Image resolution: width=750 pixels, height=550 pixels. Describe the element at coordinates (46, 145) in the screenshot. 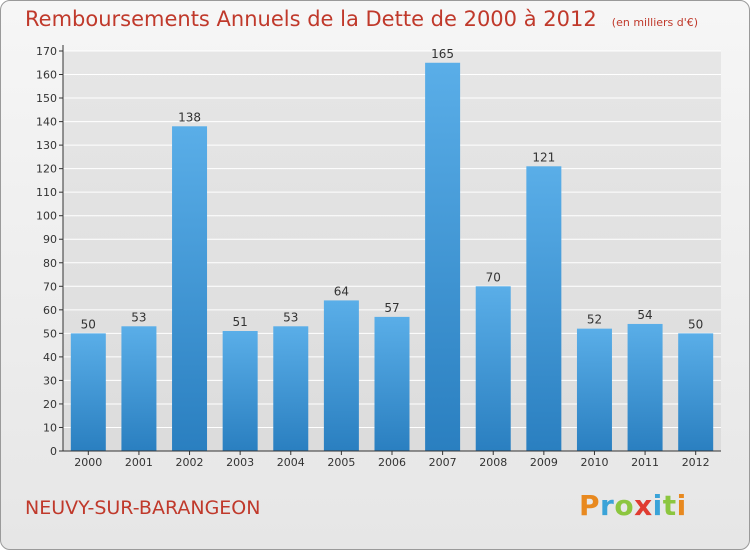

I see `y-tick-label: 130` at that location.